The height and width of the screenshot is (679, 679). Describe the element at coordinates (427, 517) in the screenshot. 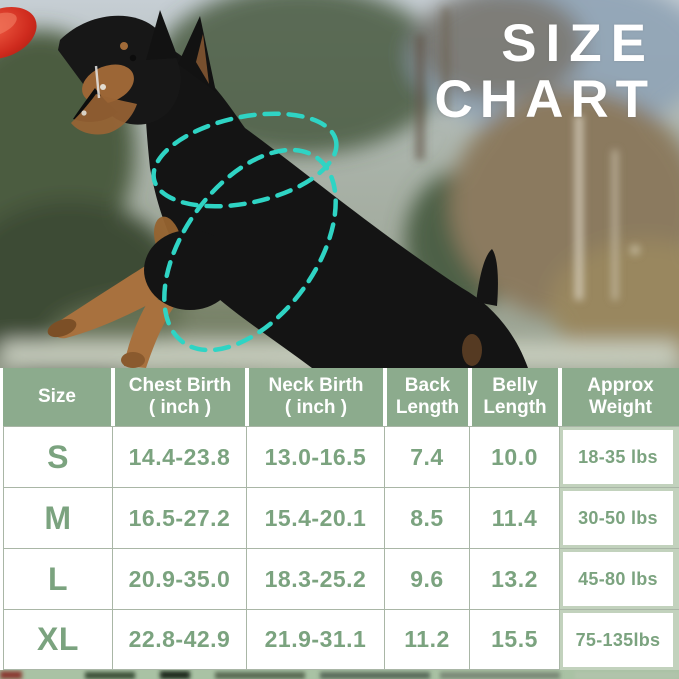

I see `back-value: 8.5` at that location.